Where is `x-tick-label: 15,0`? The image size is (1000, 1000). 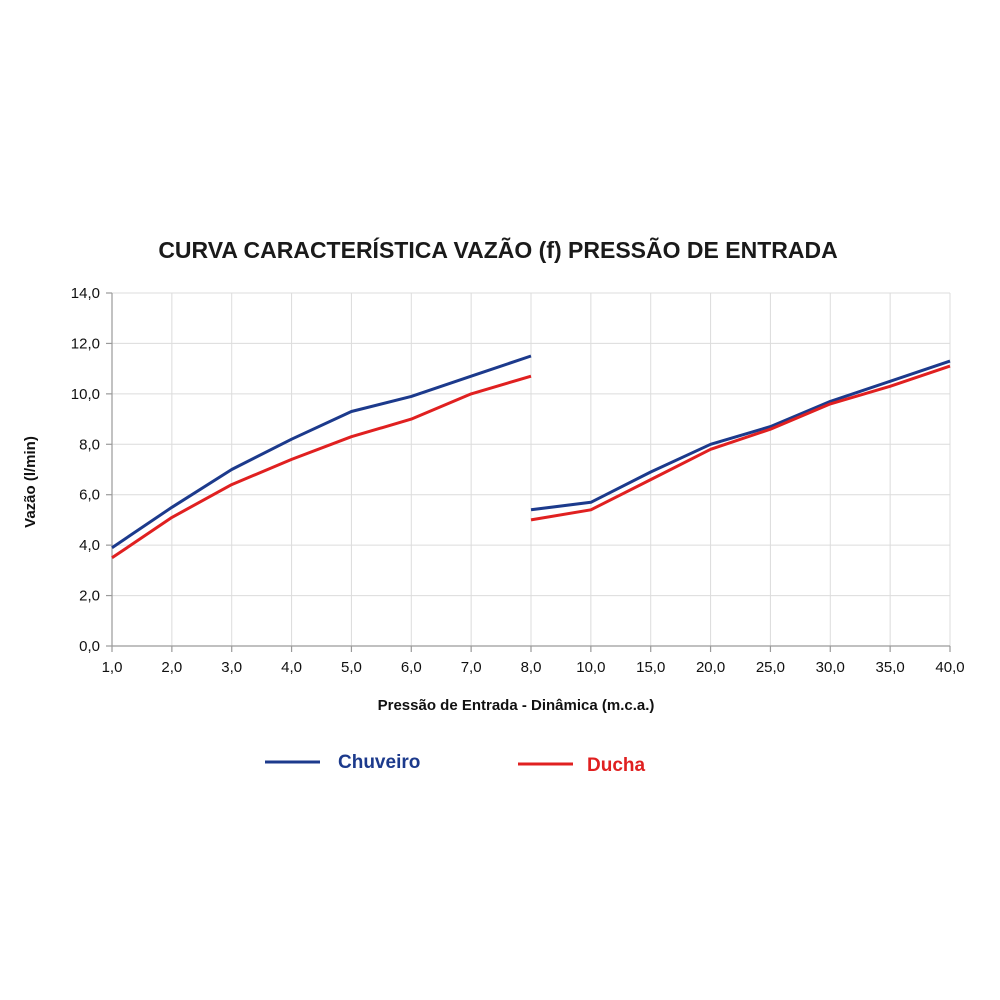 x-tick-label: 15,0 is located at coordinates (650, 667).